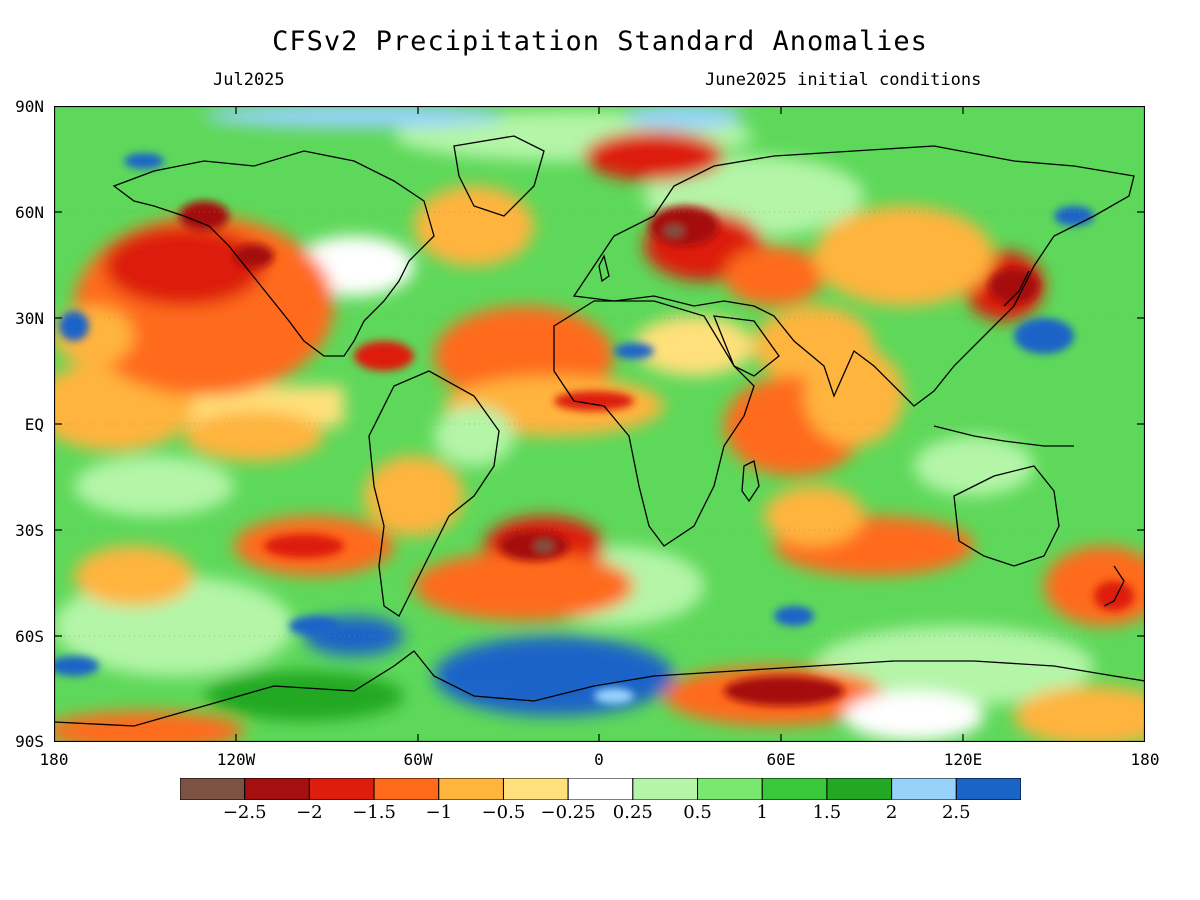  Describe the element at coordinates (236, 759) in the screenshot. I see `lon-label-120w: 120W` at that location.